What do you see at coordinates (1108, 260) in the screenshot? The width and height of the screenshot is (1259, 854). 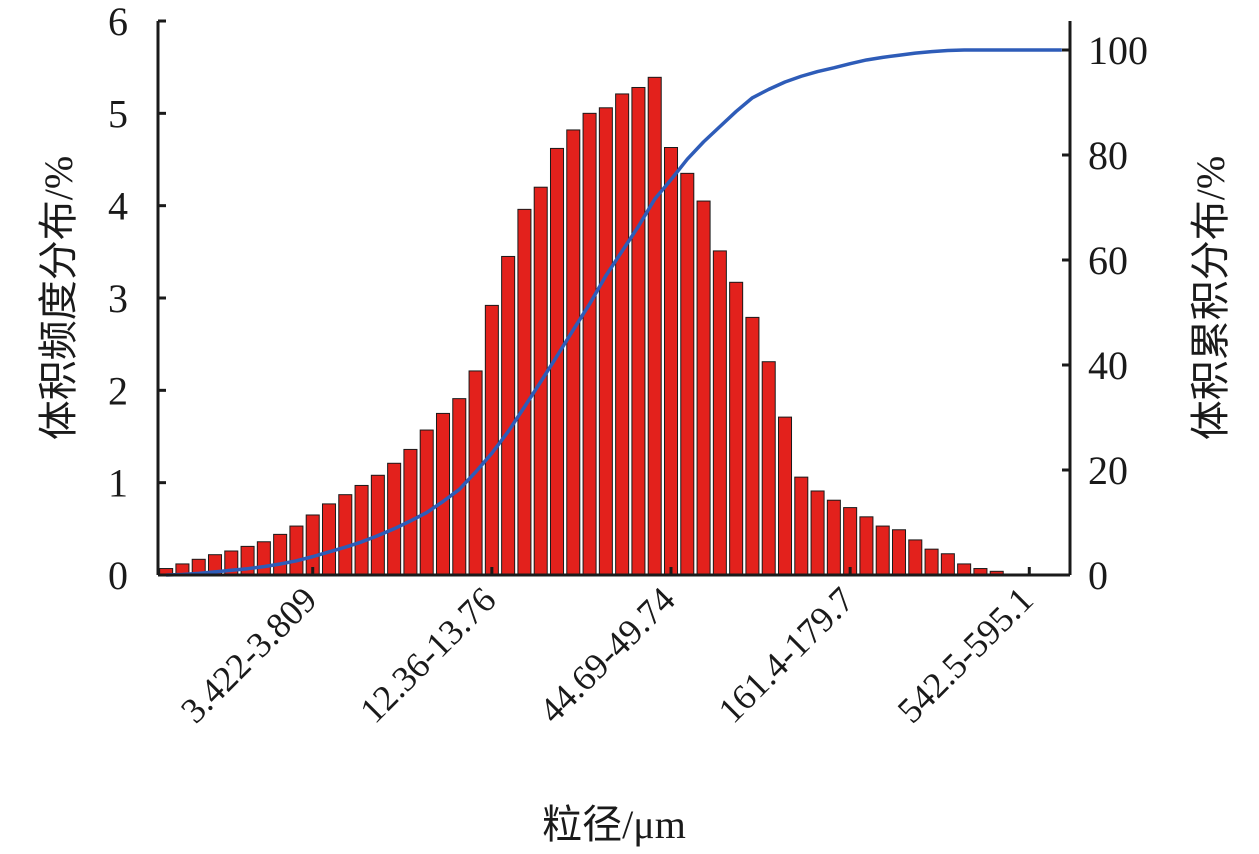 I see `y2-tick-label: 60` at bounding box center [1108, 260].